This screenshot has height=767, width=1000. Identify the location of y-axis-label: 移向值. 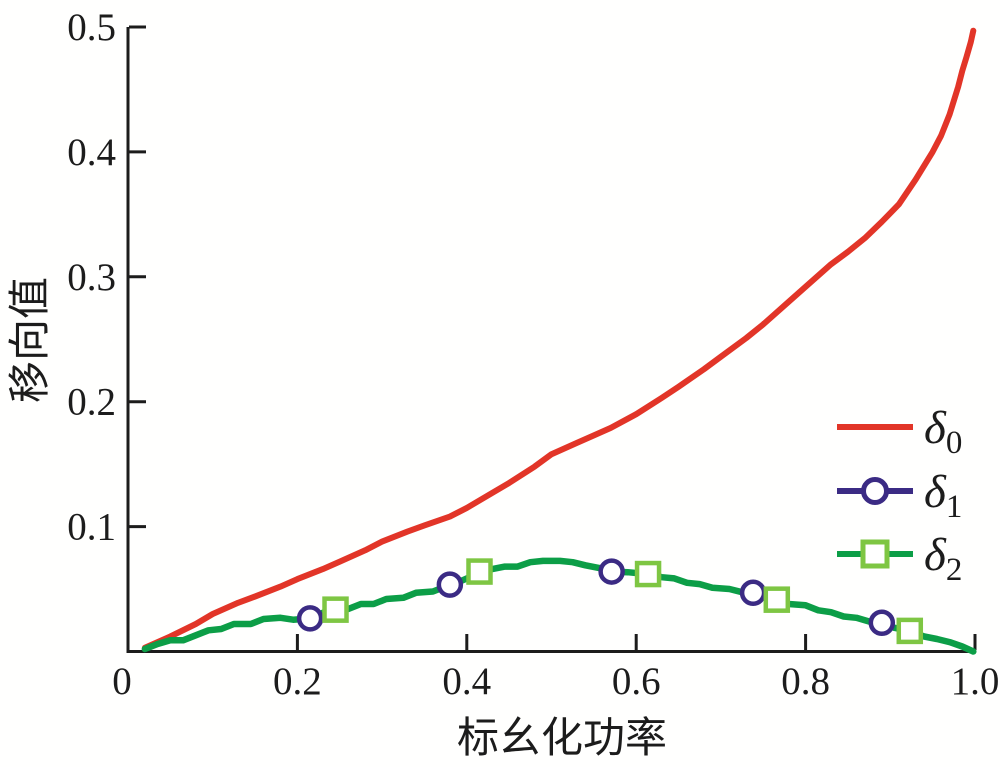
(31, 340).